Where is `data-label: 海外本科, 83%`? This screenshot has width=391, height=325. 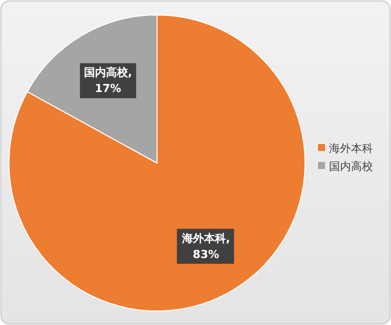 data-label: 海外本科, 83% is located at coordinates (205, 246).